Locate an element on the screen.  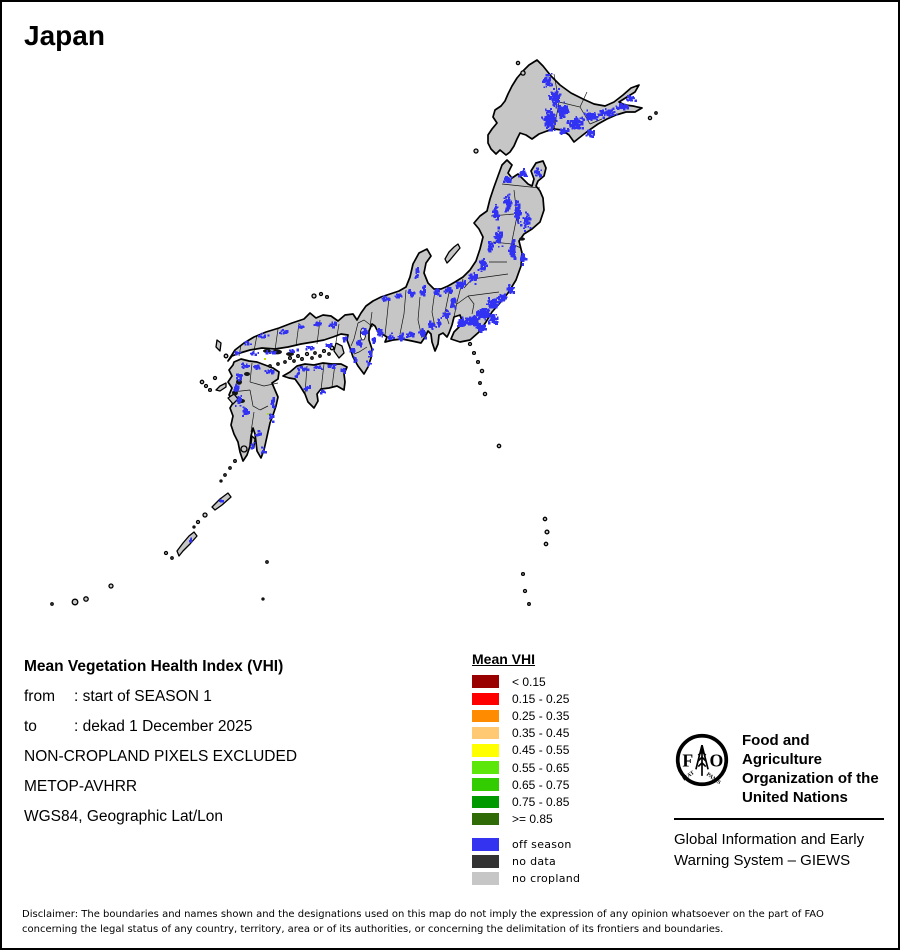
info-line-noncropland: NON-CROPLAND PIXELS EXCLUDED is located at coordinates (161, 756).